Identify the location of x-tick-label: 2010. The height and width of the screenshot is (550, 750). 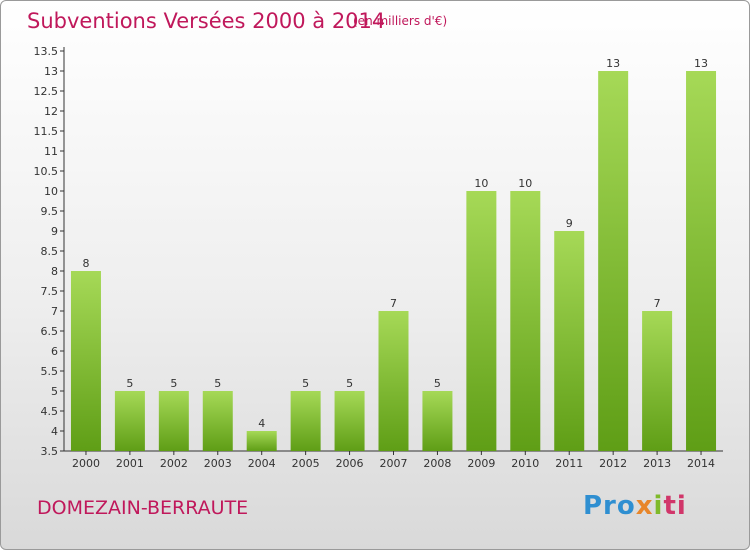
(525, 463).